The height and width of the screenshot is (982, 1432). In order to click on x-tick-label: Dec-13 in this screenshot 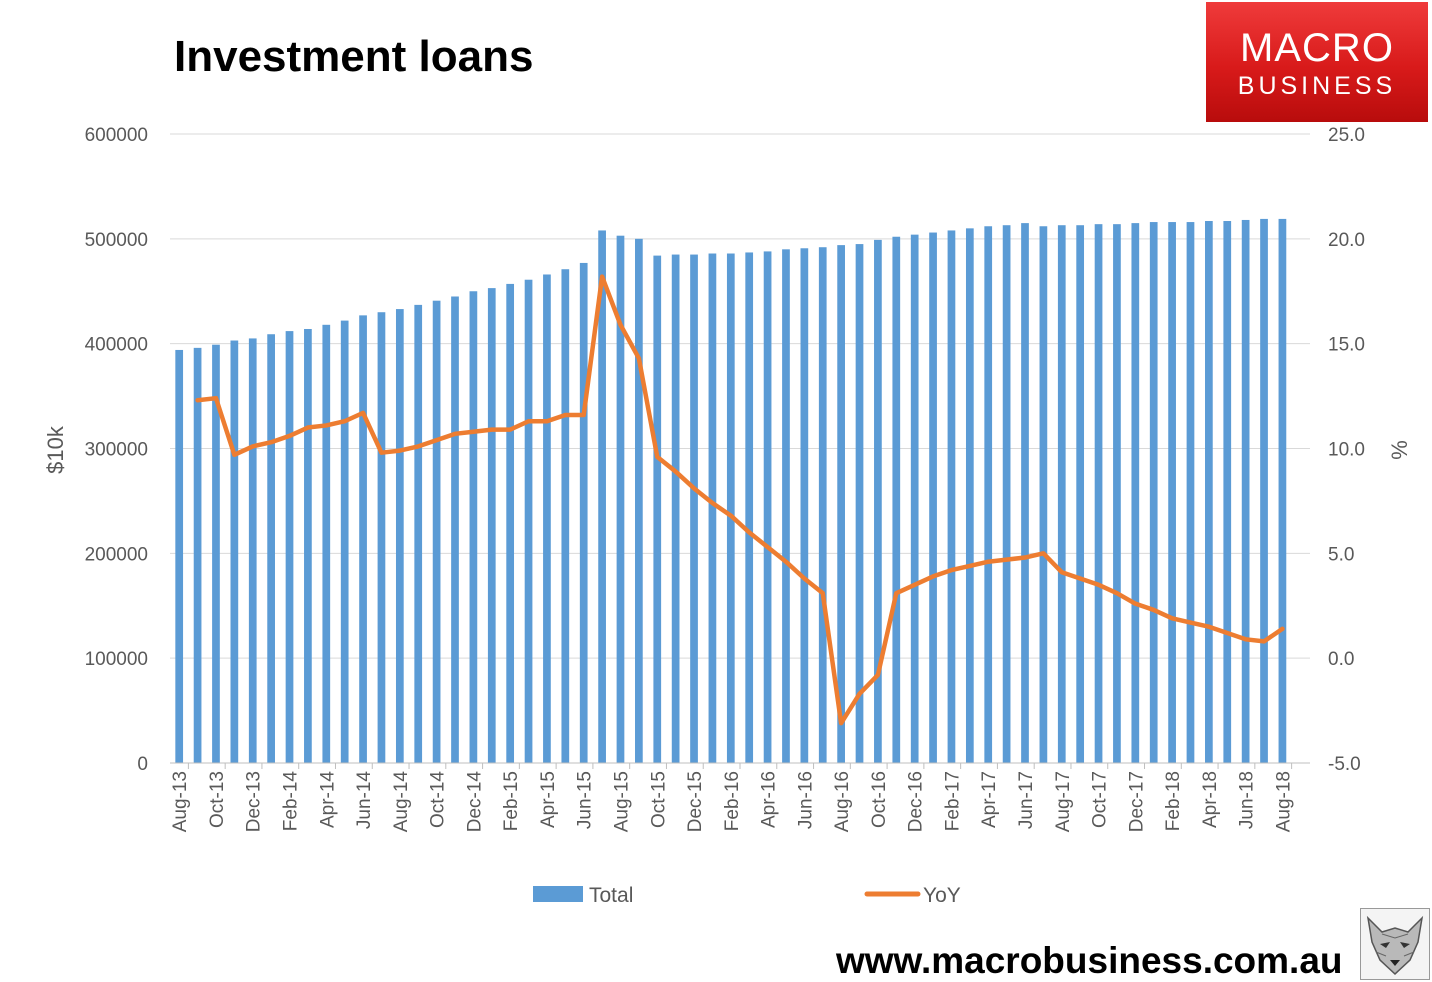, I will do `click(254, 801)`.